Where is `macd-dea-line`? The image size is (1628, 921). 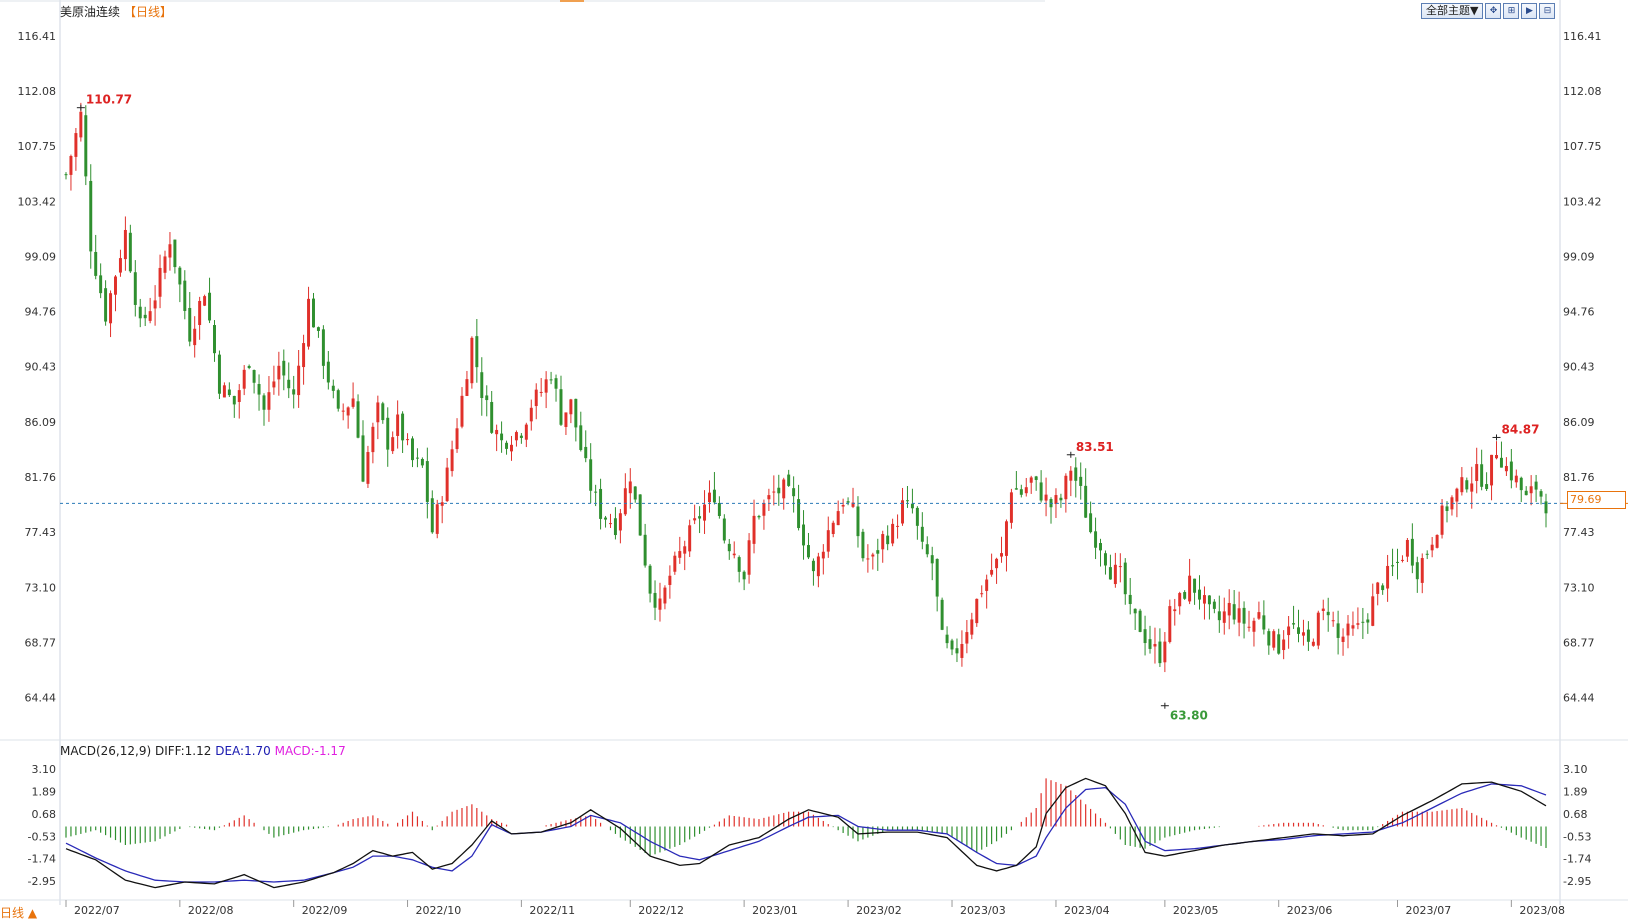 macd-dea-line is located at coordinates (806, 833).